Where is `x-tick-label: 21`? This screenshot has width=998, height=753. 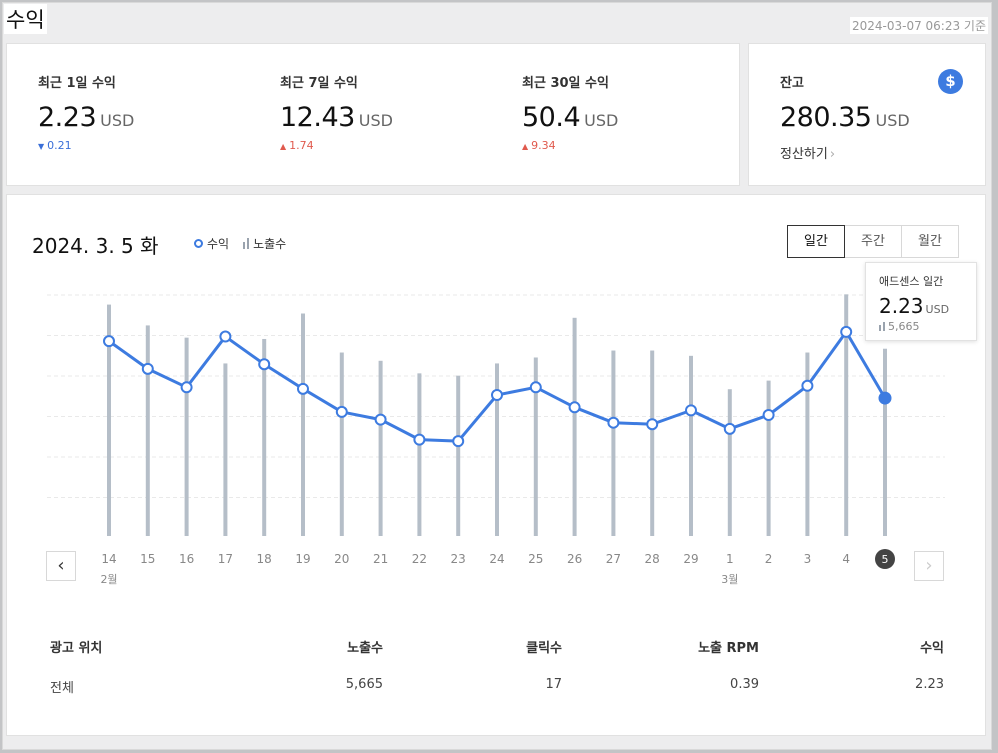
x-tick-label: 21 is located at coordinates (380, 559).